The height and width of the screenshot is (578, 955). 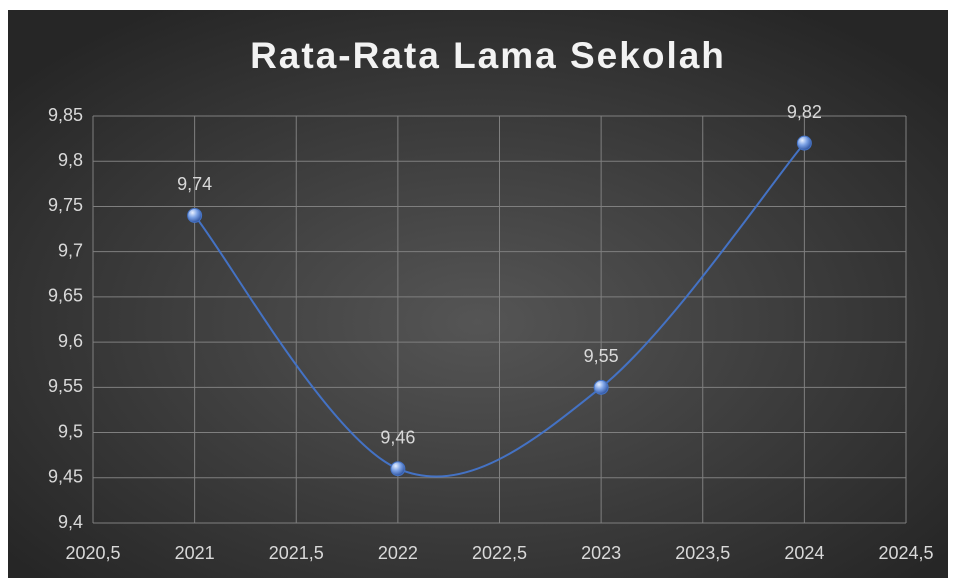 I want to click on y-tick-label: 9,4, so click(x=70, y=522).